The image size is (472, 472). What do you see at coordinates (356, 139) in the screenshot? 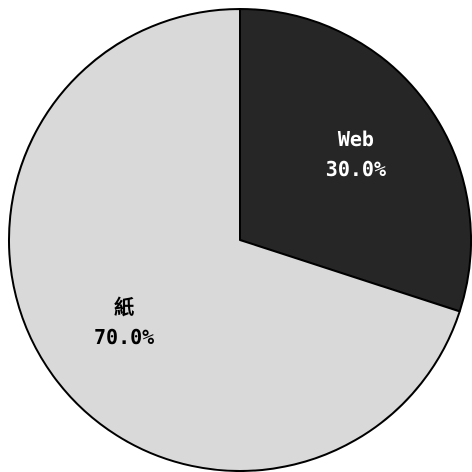
I see `pie-slice-label-0: Web` at bounding box center [356, 139].